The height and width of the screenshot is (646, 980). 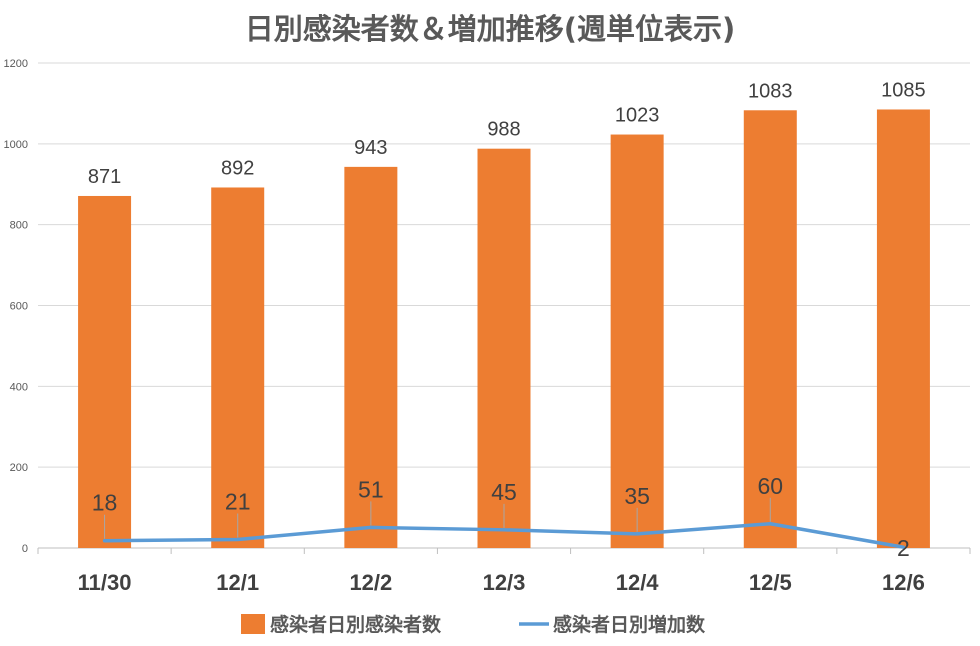 What do you see at coordinates (237, 582) in the screenshot?
I see `x-category-label: 12/1` at bounding box center [237, 582].